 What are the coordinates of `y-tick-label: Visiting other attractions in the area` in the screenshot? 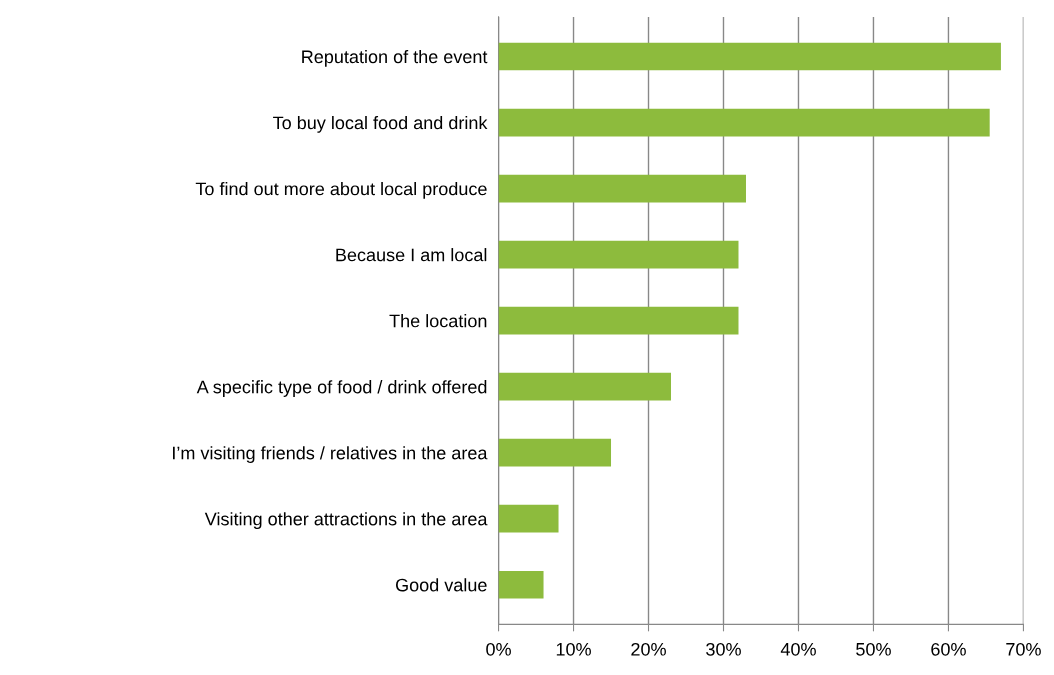 It's located at (346, 521).